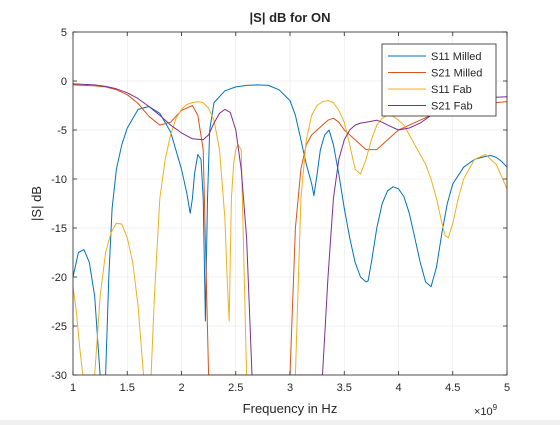  What do you see at coordinates (452, 388) in the screenshot?
I see `x-tick-label: 4.5` at bounding box center [452, 388].